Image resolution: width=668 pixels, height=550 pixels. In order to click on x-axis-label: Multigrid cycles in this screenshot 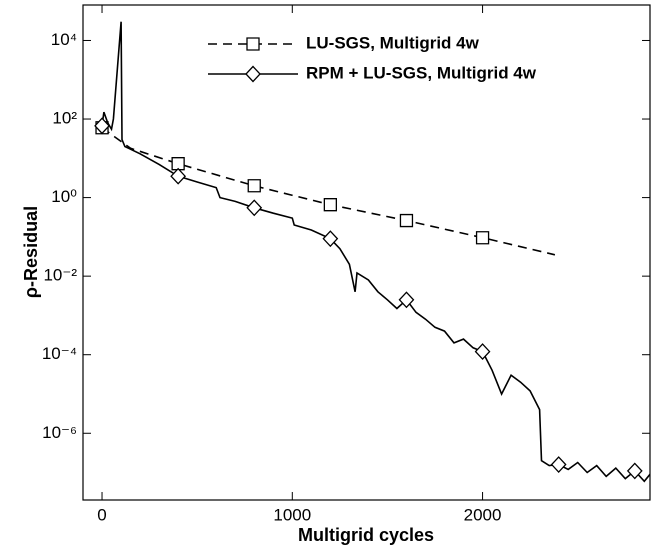, I will do `click(366, 535)`.